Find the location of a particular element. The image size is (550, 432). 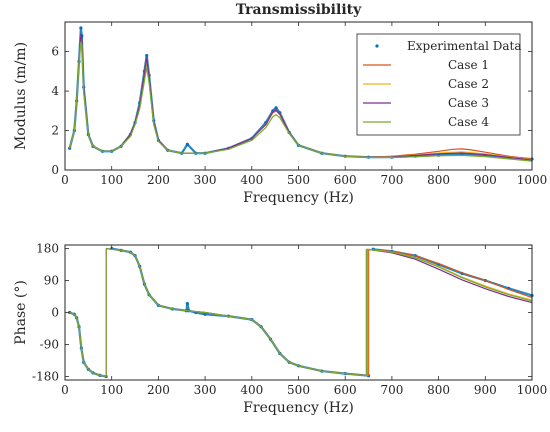

y-tick-label: 2 is located at coordinates (55, 131).